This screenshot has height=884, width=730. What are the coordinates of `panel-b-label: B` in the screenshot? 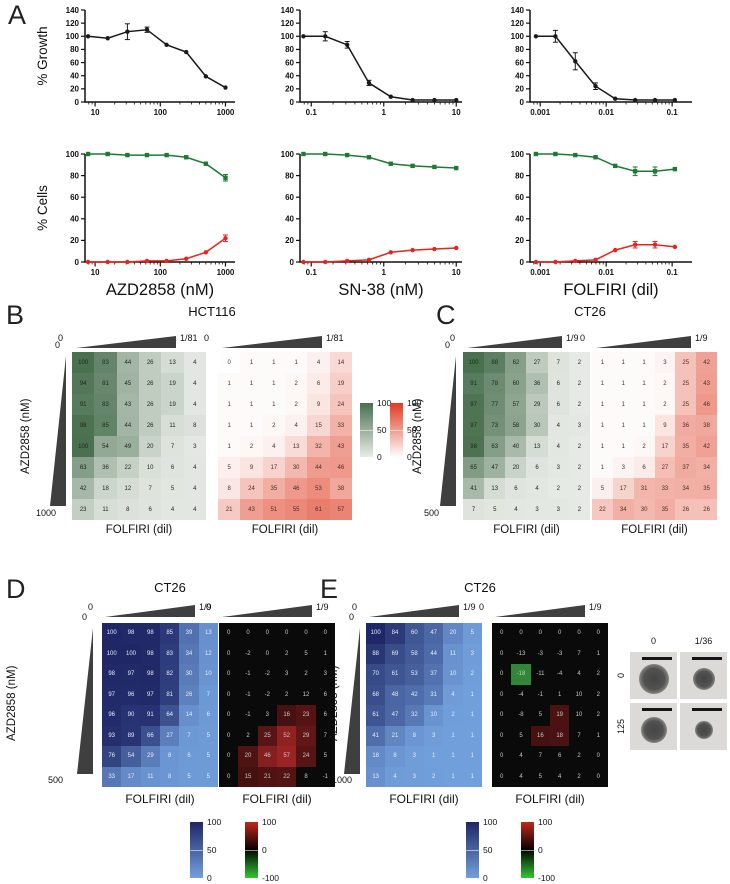 It's located at (15, 315).